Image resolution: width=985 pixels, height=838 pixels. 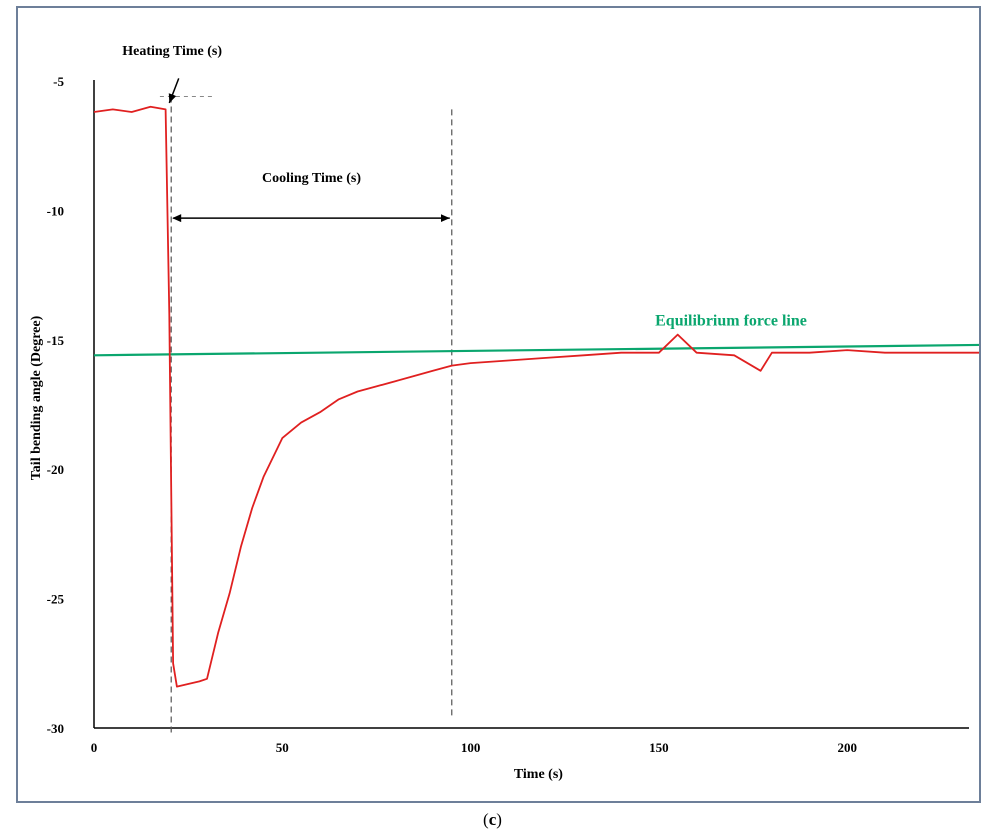 What do you see at coordinates (174, 91) in the screenshot?
I see `heating-time-arrow` at bounding box center [174, 91].